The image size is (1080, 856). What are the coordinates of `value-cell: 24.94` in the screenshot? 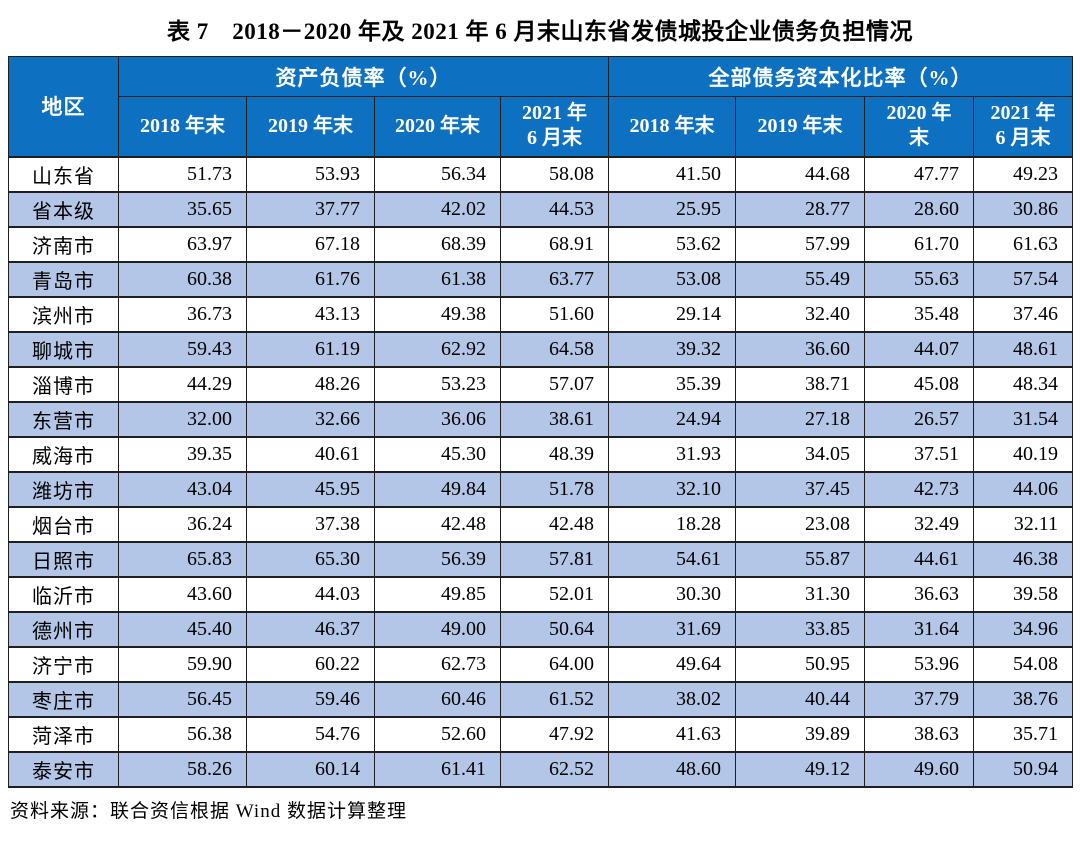 It's located at (672, 419).